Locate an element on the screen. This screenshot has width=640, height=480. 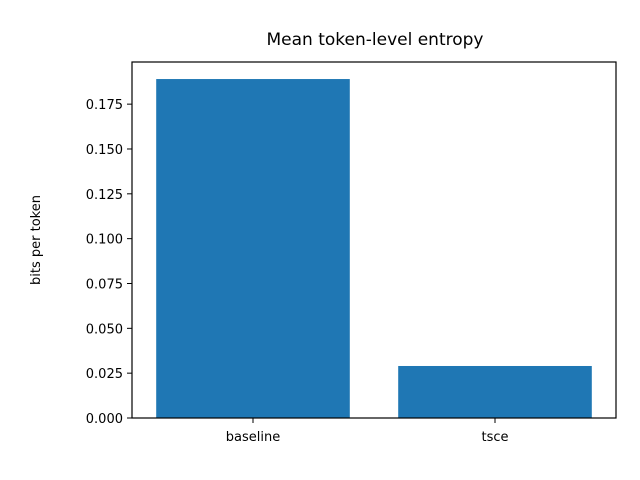
y-axis: 0.000 0.025 0.050 0.075 0.100 0.125 0.150 0.175 is located at coordinates (109, 262).